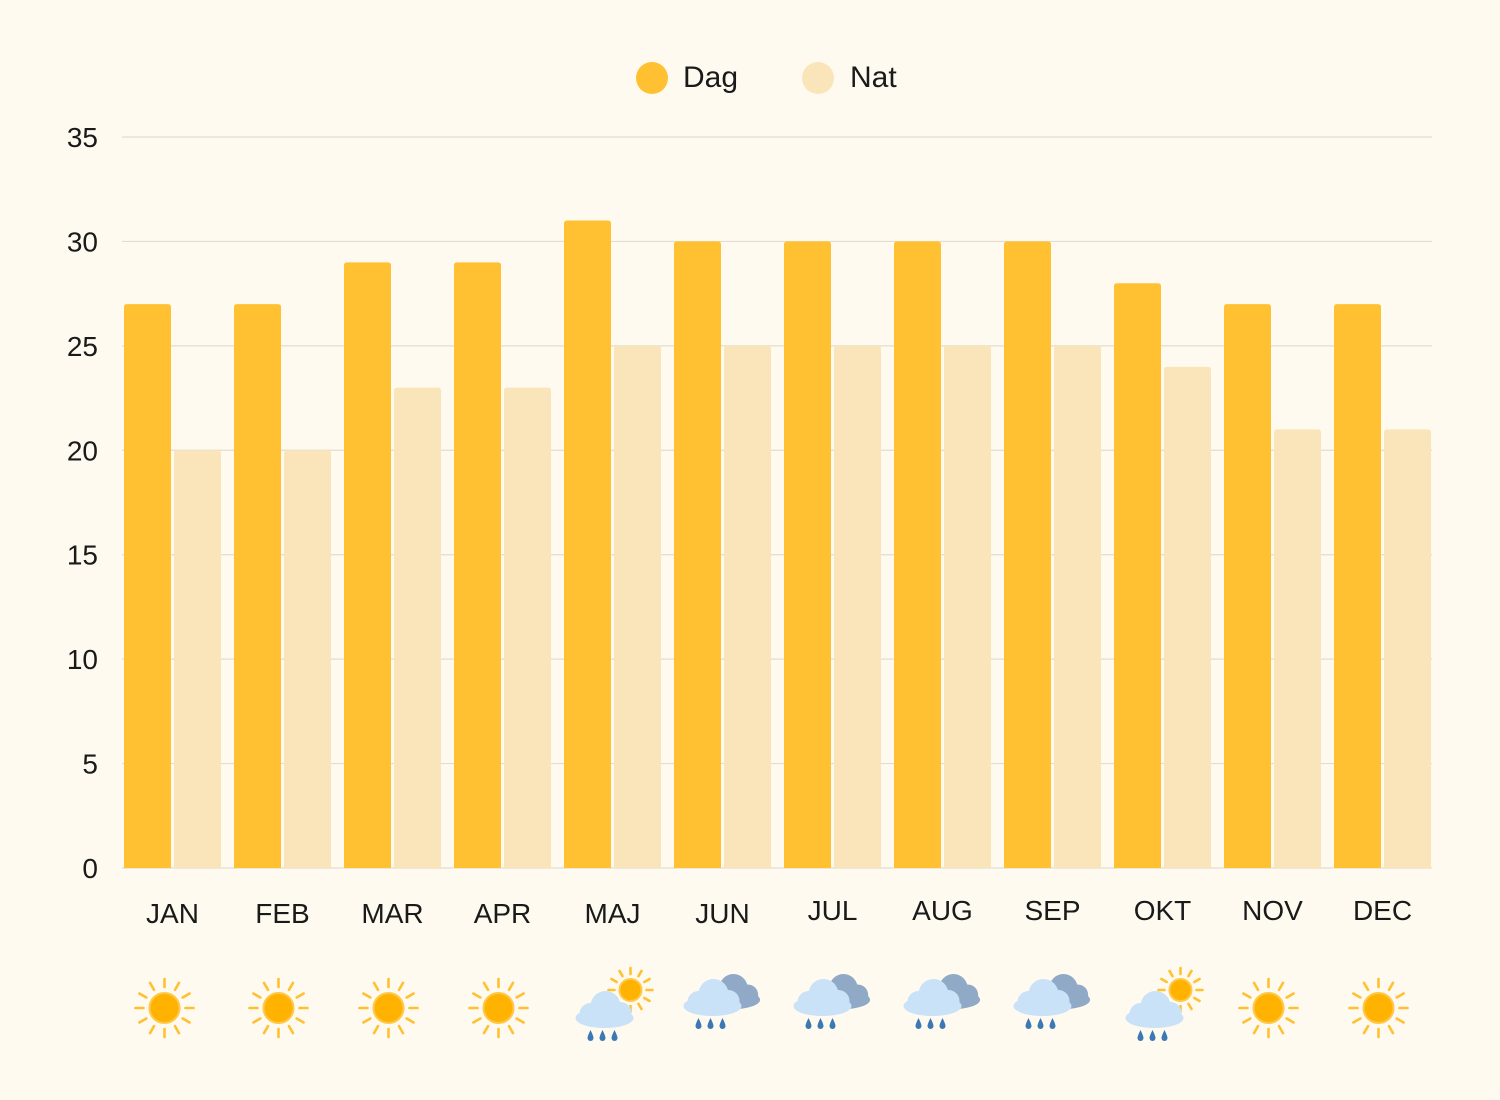 The image size is (1500, 1100). I want to click on bar-dag-apr, so click(477, 565).